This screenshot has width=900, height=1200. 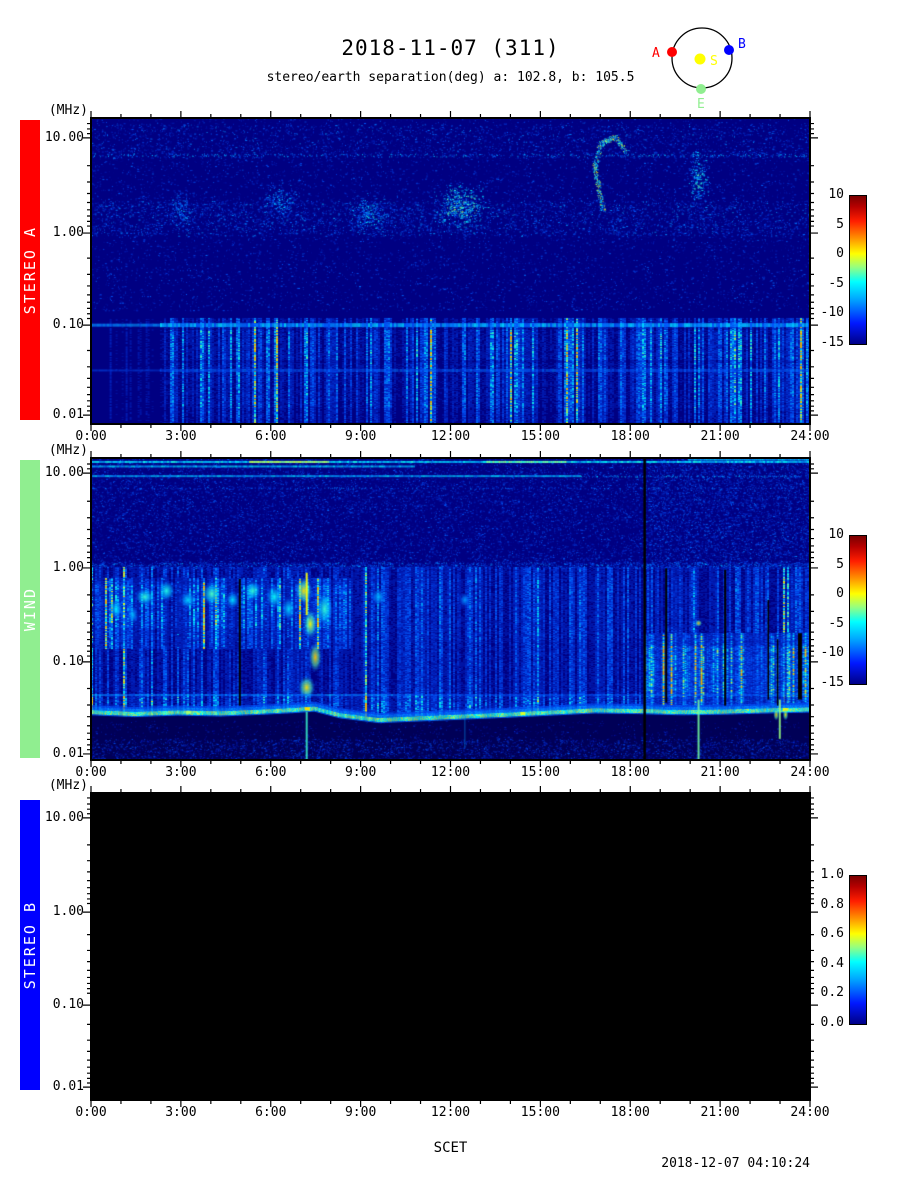 I want to click on colorbar-tick-label: 0.0, so click(x=832, y=1022).